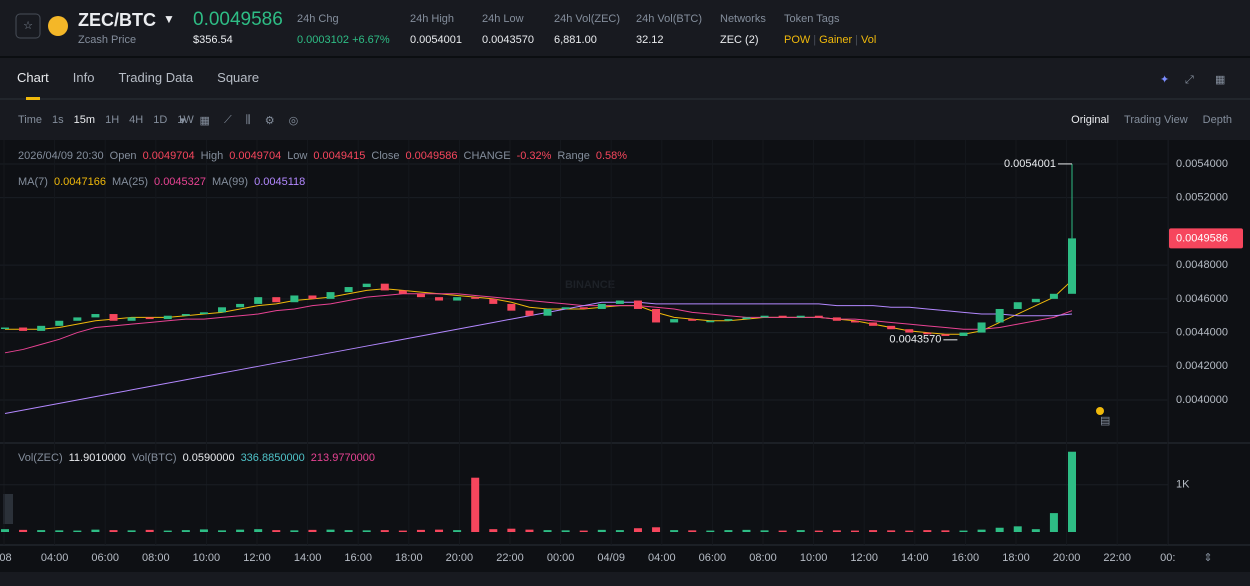  I want to click on vol-tick-label: 1K, so click(1183, 485).